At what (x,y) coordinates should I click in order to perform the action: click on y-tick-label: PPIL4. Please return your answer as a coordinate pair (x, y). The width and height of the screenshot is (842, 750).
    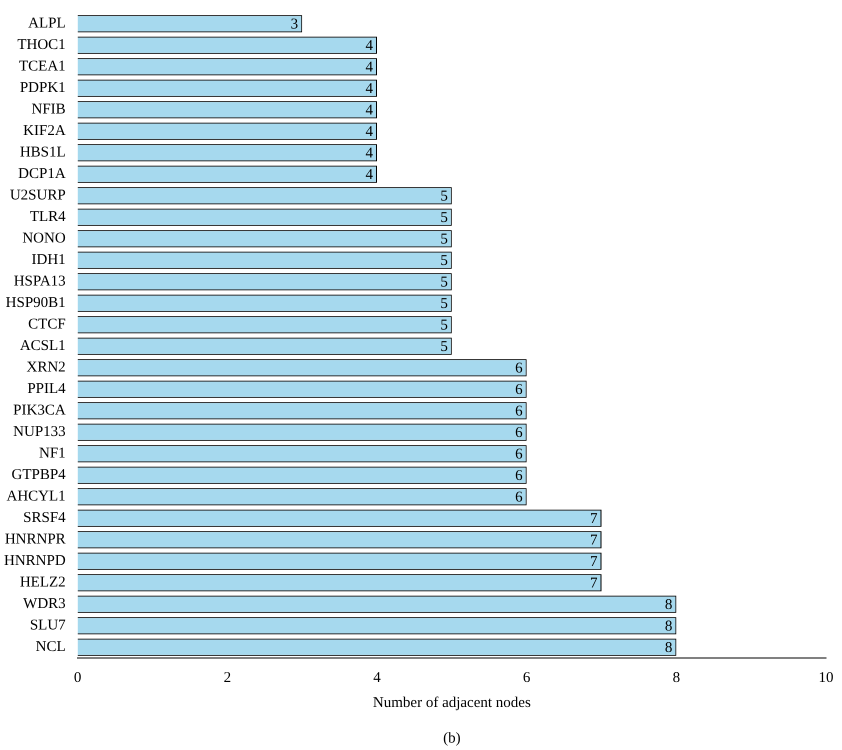
    Looking at the image, I should click on (46, 389).